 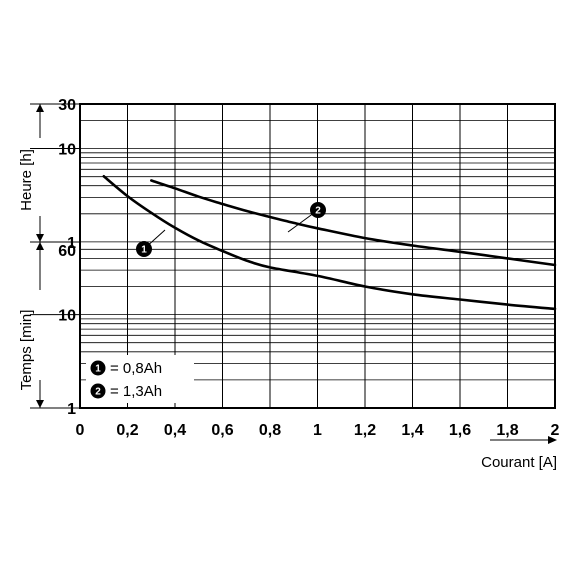 What do you see at coordinates (40, 404) in the screenshot?
I see `minutes-arrow-down-head` at bounding box center [40, 404].